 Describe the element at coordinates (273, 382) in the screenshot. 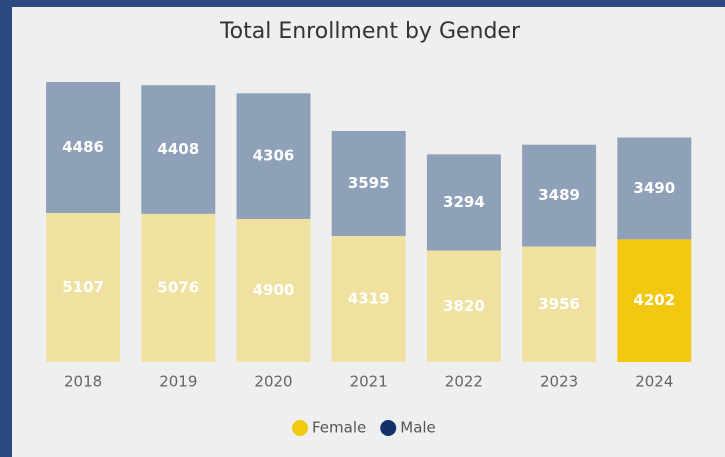

I see `x-tick-label: 2020` at that location.